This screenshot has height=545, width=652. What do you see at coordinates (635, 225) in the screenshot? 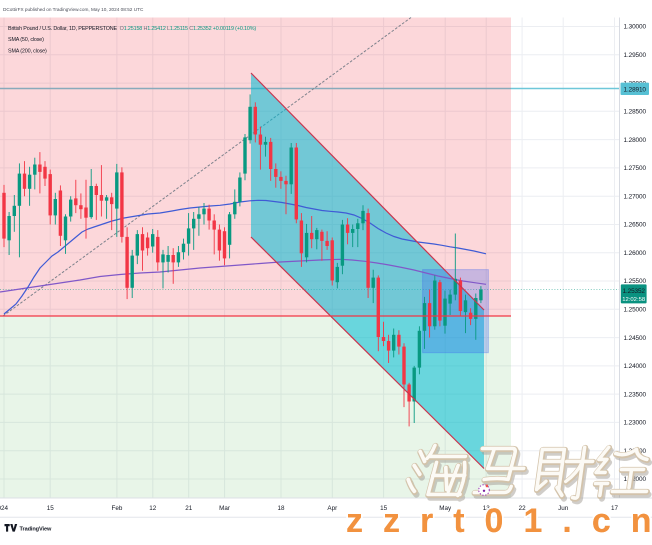
I see `svg-text: 1.26500` at bounding box center [635, 225].